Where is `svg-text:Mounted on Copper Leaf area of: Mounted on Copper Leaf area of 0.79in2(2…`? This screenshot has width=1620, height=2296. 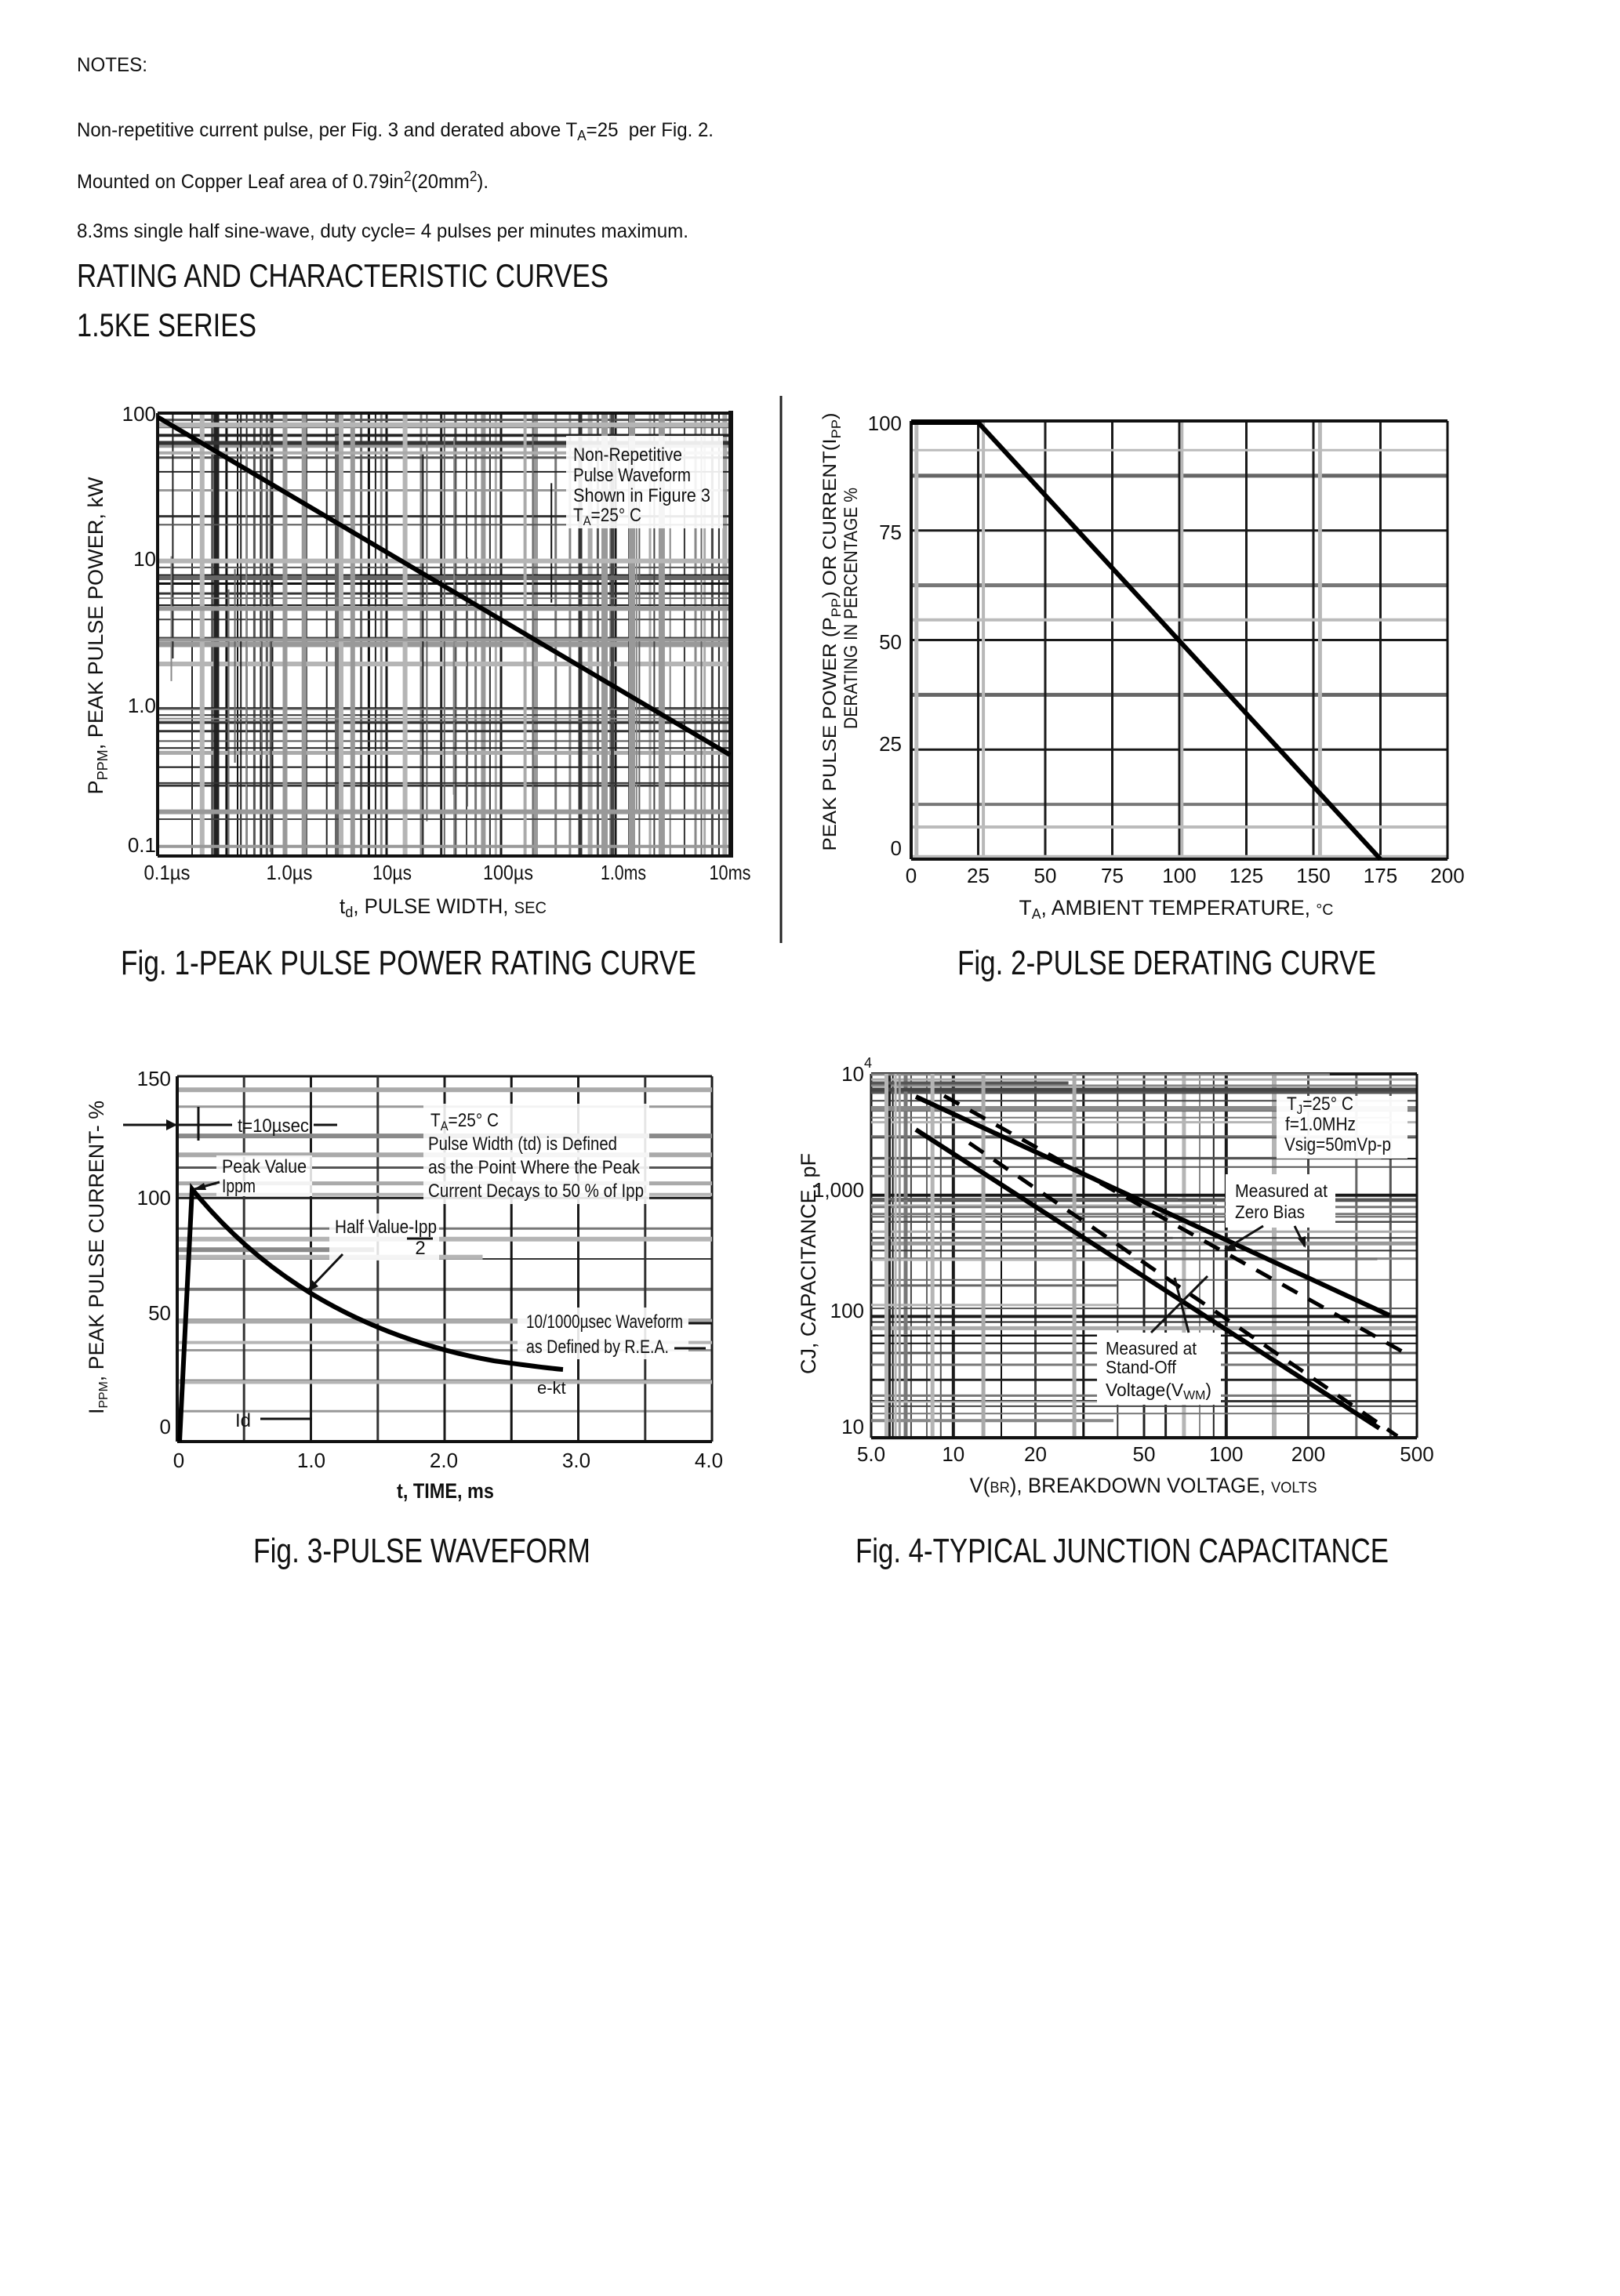 svg-text:Mounted on Copper Leaf area of: Mounted on Copper Leaf area of 0.79in2(2… is located at coordinates (283, 181).